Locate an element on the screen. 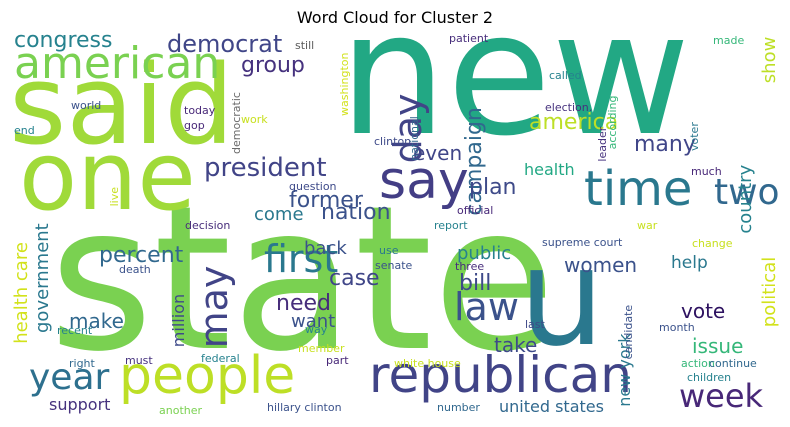  word-republican: republican is located at coordinates (500, 375).